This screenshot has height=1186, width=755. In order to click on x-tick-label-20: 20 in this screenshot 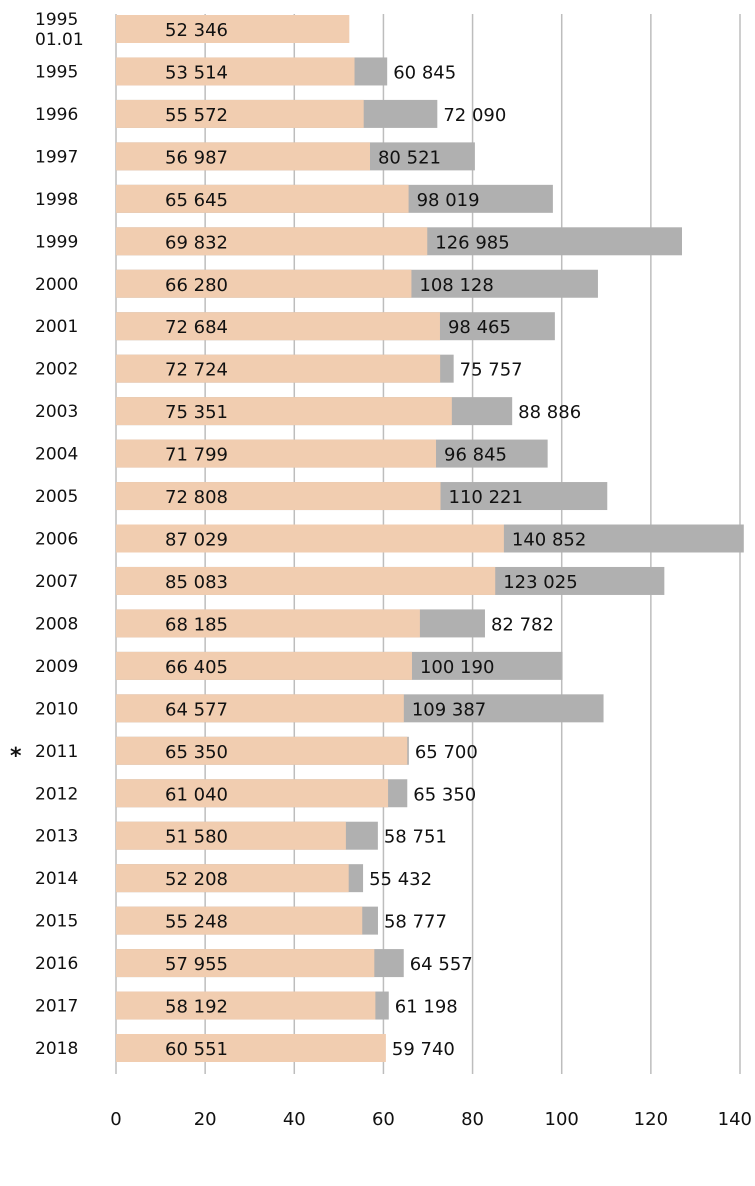, I will do `click(205, 1119)`.